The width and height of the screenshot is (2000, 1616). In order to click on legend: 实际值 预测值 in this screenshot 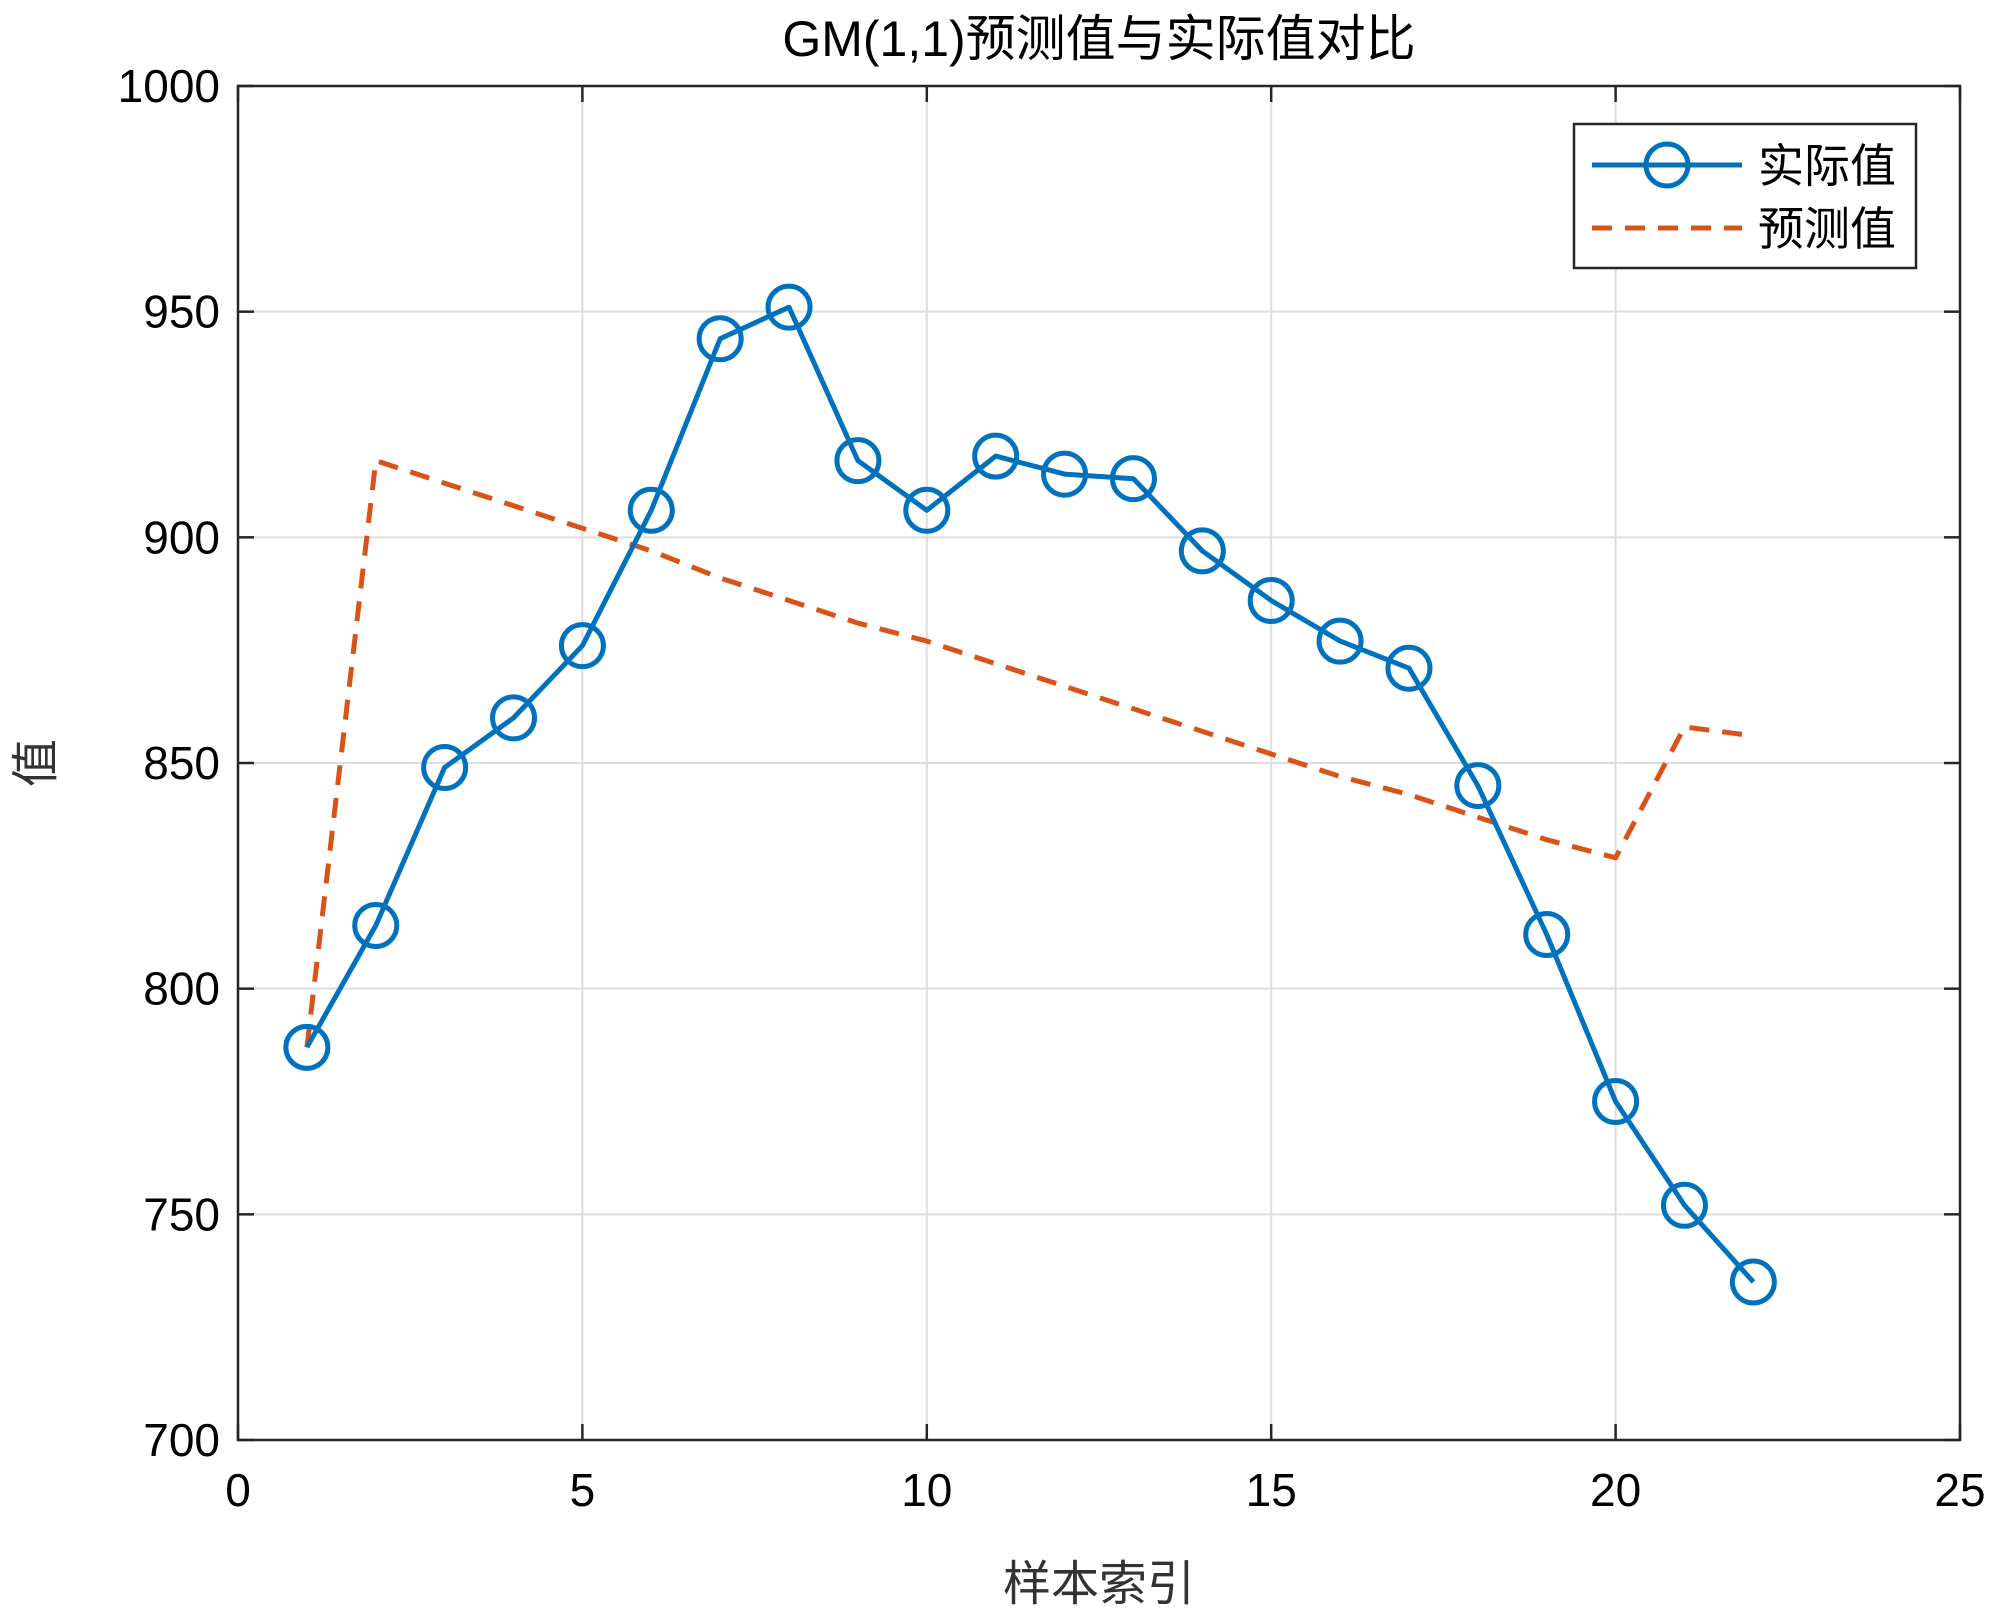, I will do `click(1745, 196)`.